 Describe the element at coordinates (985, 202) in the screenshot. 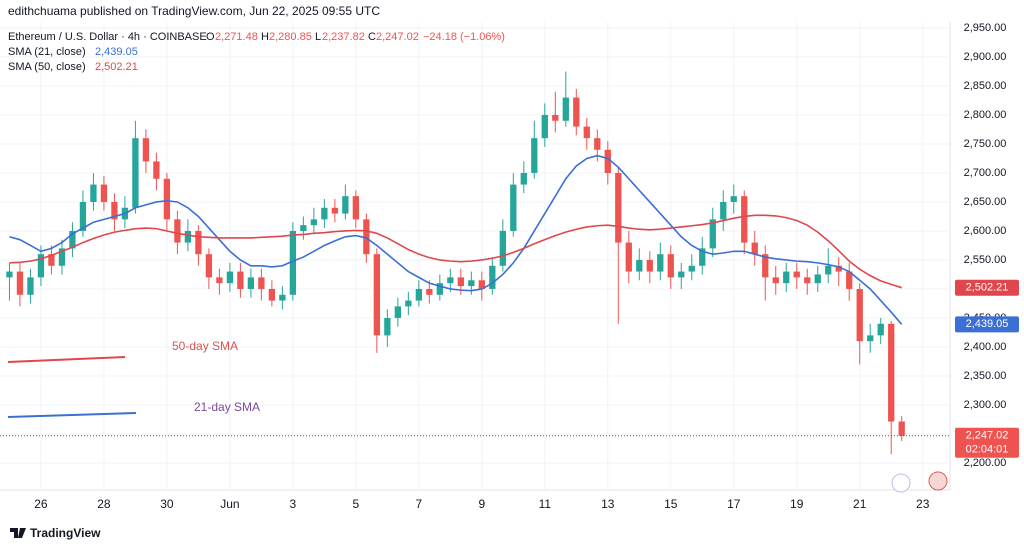

I see `y-tick-label: 2,650.00` at that location.